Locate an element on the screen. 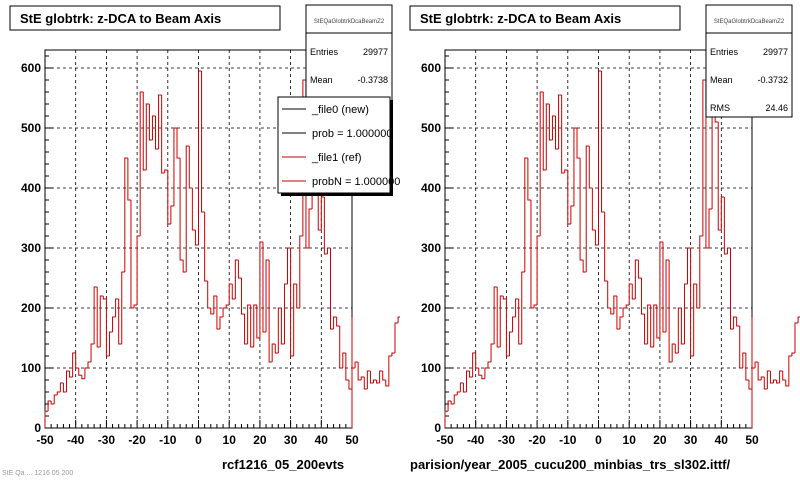 This screenshot has height=485, width=800. x-tick-label: 10 is located at coordinates (230, 440).